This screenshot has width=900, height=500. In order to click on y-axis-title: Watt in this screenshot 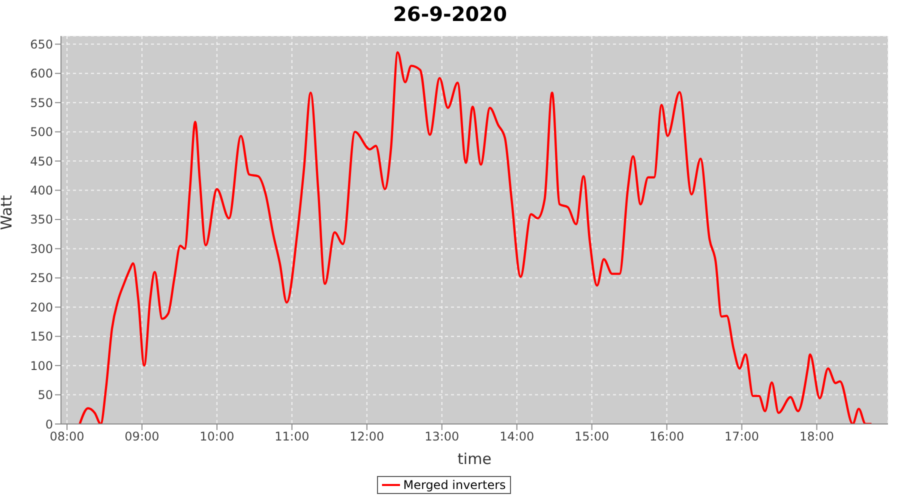, I will do `click(8, 212)`.